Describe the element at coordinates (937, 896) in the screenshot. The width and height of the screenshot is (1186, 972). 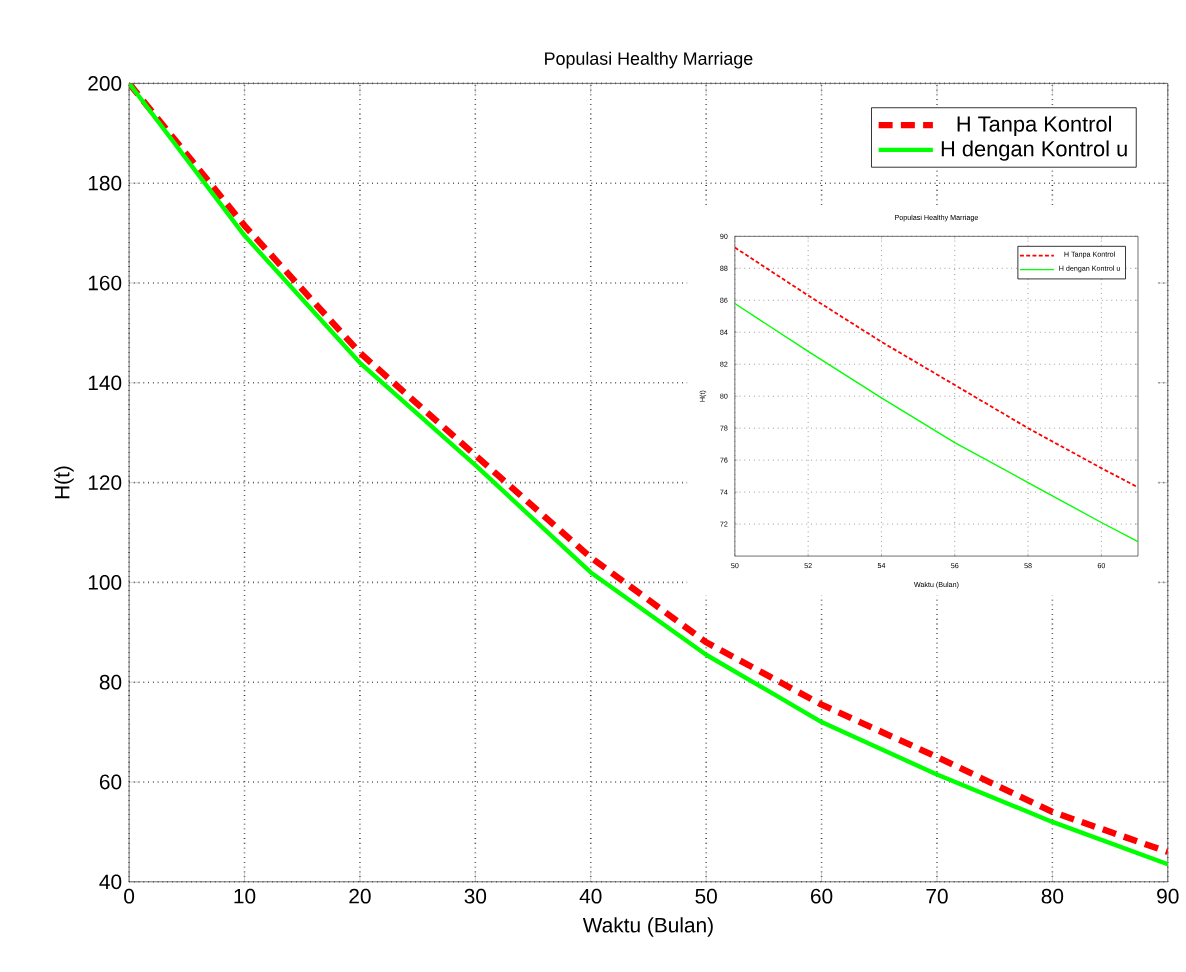
I see `x-tick-label: 70` at that location.